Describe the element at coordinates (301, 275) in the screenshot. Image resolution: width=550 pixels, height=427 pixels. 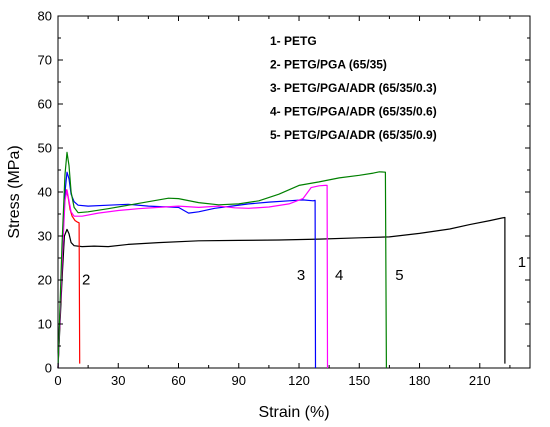
I see `curve-label-3: 3` at that location.